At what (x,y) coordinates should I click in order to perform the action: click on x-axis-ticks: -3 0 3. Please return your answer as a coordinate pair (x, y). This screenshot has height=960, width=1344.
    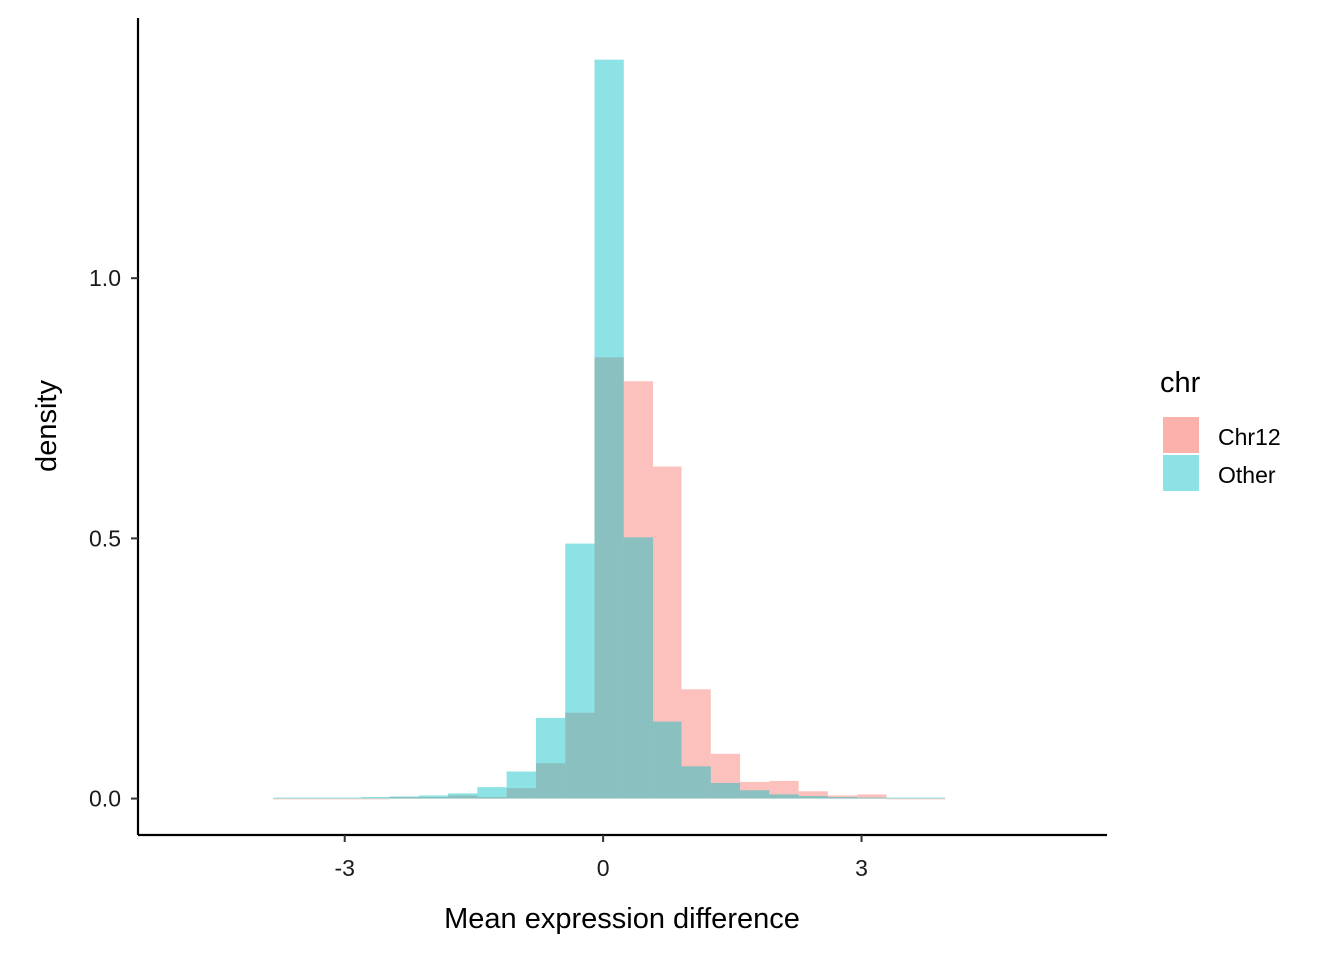
    Looking at the image, I should click on (601, 858).